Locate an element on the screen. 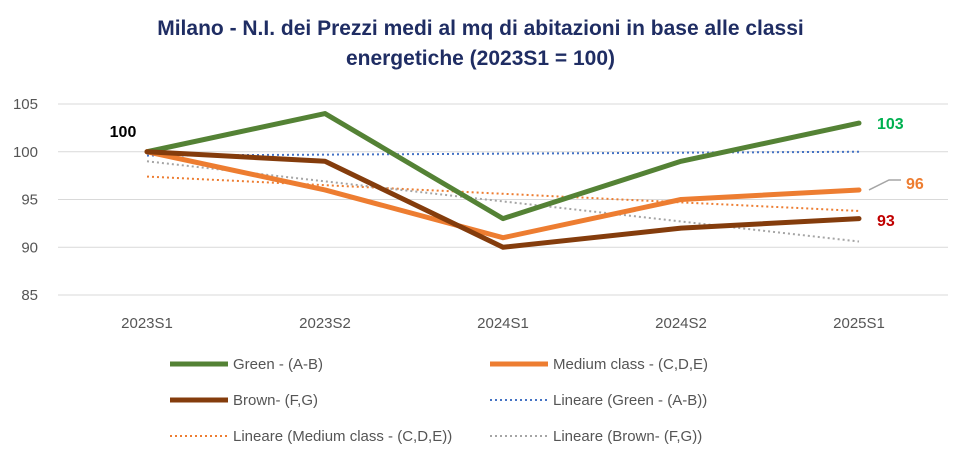  x-tick-label: 2023S1 is located at coordinates (147, 323).